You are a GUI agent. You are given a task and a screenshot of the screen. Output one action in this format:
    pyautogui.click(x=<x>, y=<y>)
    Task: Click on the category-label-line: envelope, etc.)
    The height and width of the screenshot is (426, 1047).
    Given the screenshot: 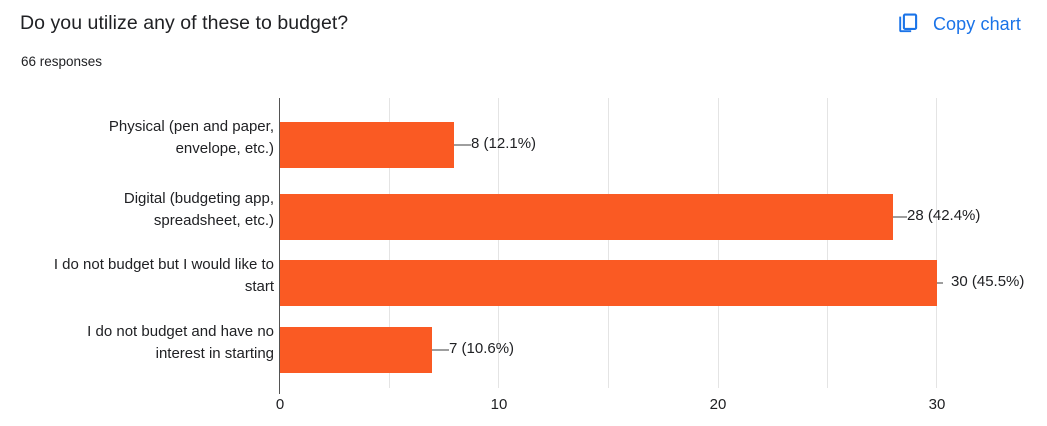 What is the action you would take?
    pyautogui.click(x=224, y=148)
    